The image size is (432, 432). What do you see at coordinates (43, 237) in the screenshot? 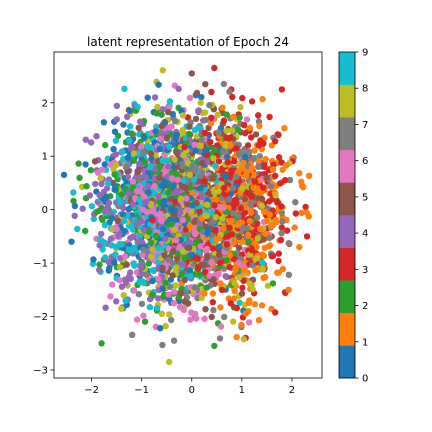
I see `y-axis: −3 −2 −1 0 1 2` at bounding box center [43, 237].